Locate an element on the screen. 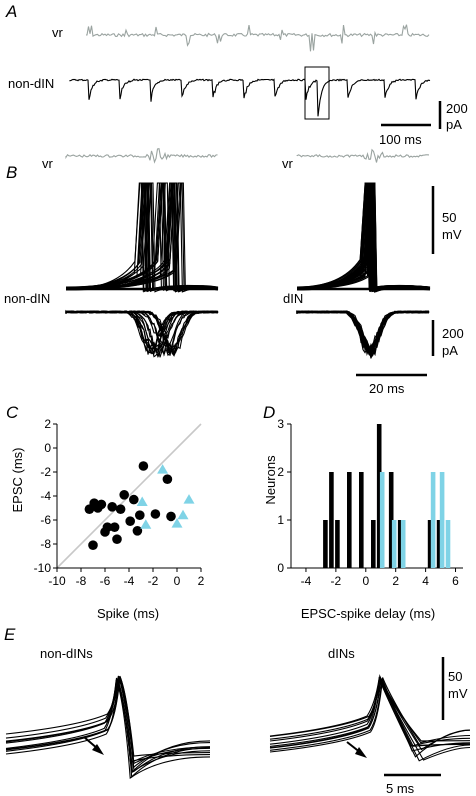  panel-a-vr-label: vr is located at coordinates (58, 32).